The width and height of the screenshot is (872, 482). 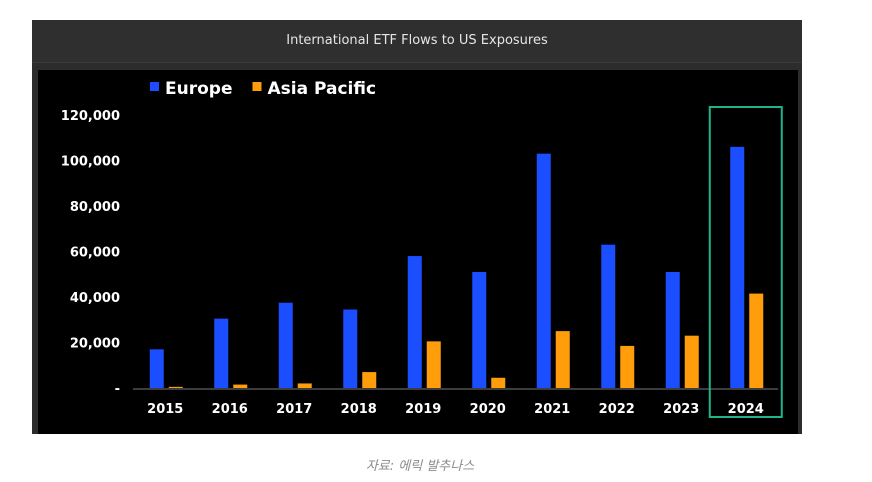 I want to click on bar-europe-2019, so click(x=414, y=322).